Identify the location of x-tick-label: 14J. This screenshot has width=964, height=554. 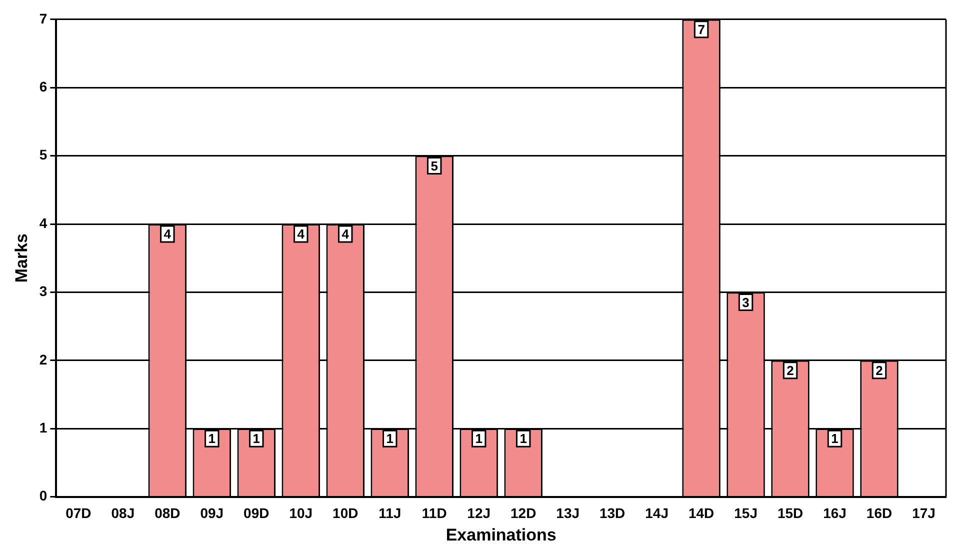
(656, 513).